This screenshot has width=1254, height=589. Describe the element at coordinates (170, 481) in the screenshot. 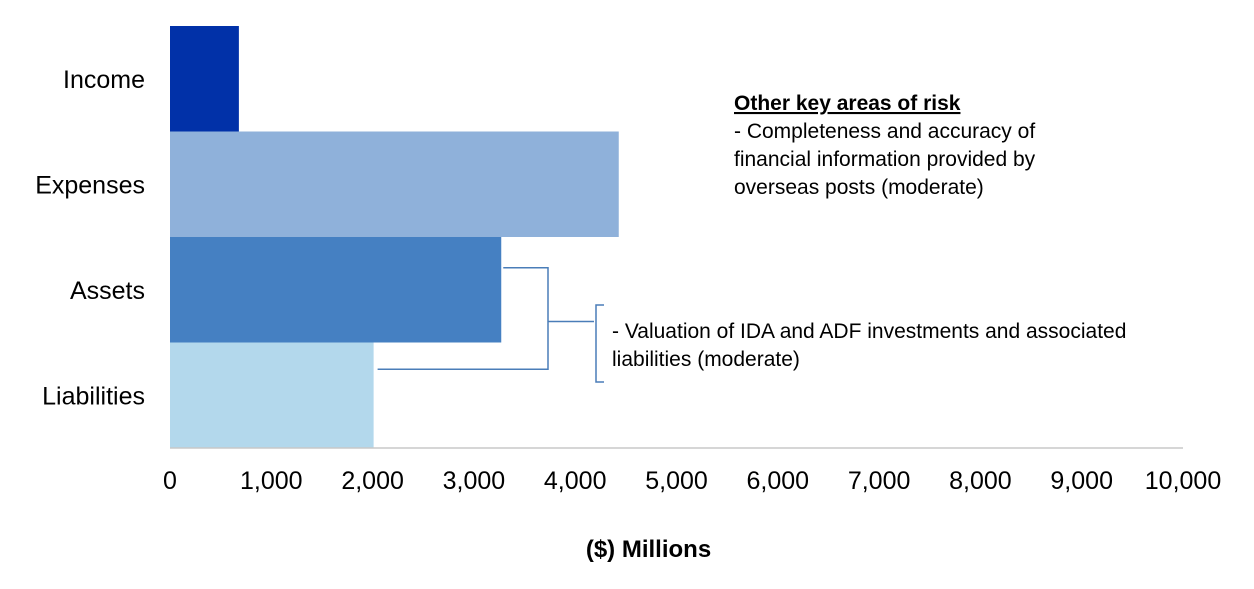

I see `x-tick-label: 0` at that location.